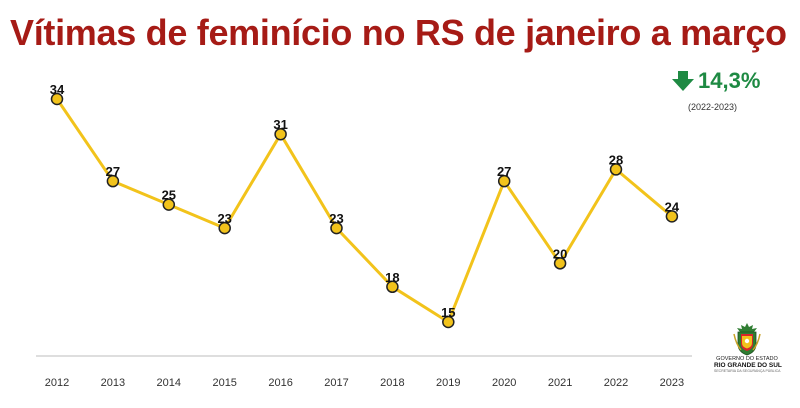 This screenshot has height=408, width=800. What do you see at coordinates (392, 277) in the screenshot?
I see `data-label-2018: 18` at bounding box center [392, 277].